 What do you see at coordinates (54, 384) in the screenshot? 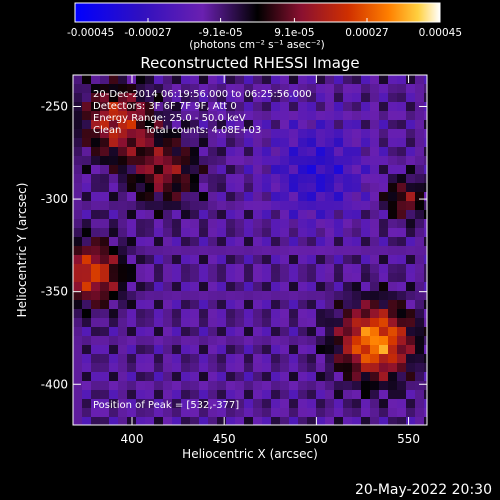
I see `y-tick-label: -400` at bounding box center [54, 384].